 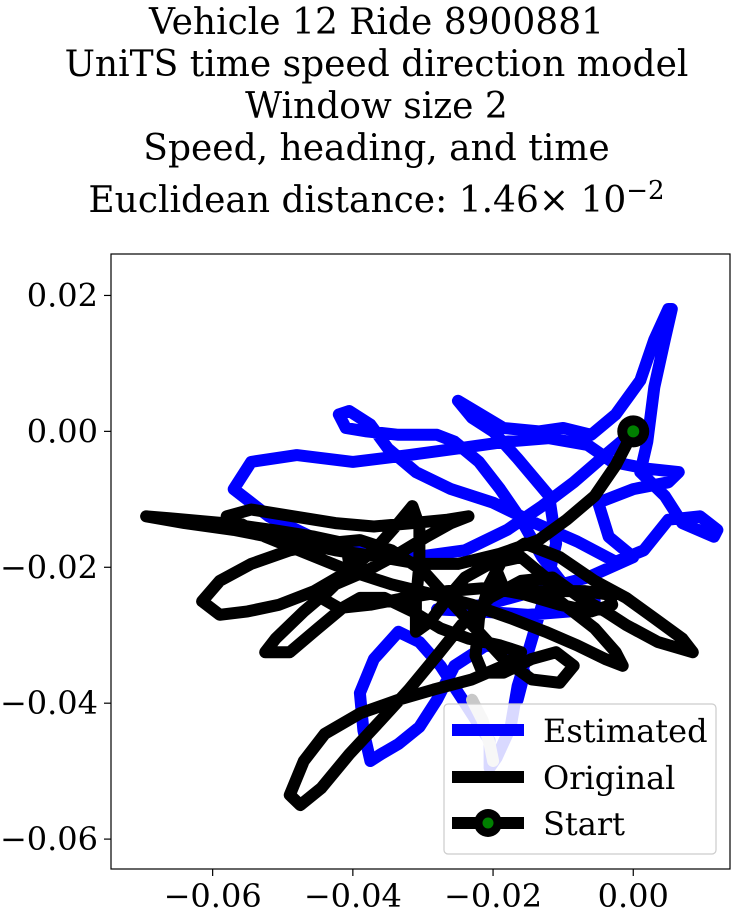 What do you see at coordinates (62, 295) in the screenshot?
I see `y-tick-label: 0.02` at bounding box center [62, 295].